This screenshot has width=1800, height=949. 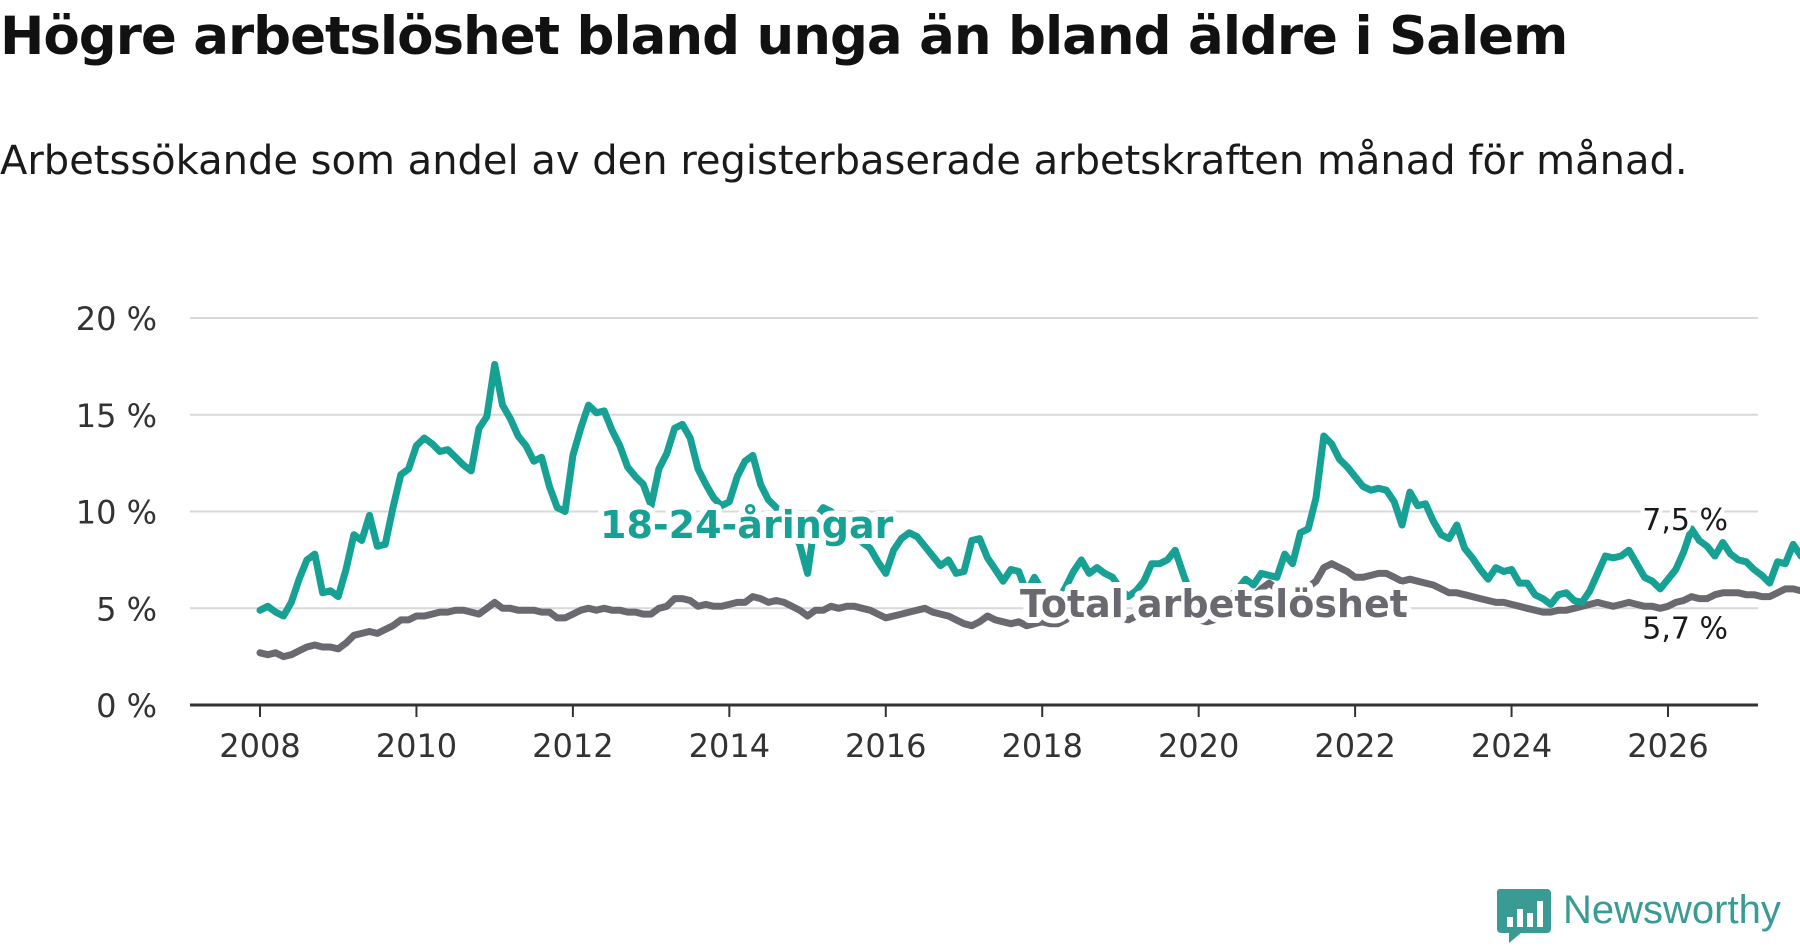 What do you see at coordinates (1198, 746) in the screenshot?
I see `x-tick-label: 2020` at bounding box center [1198, 746].